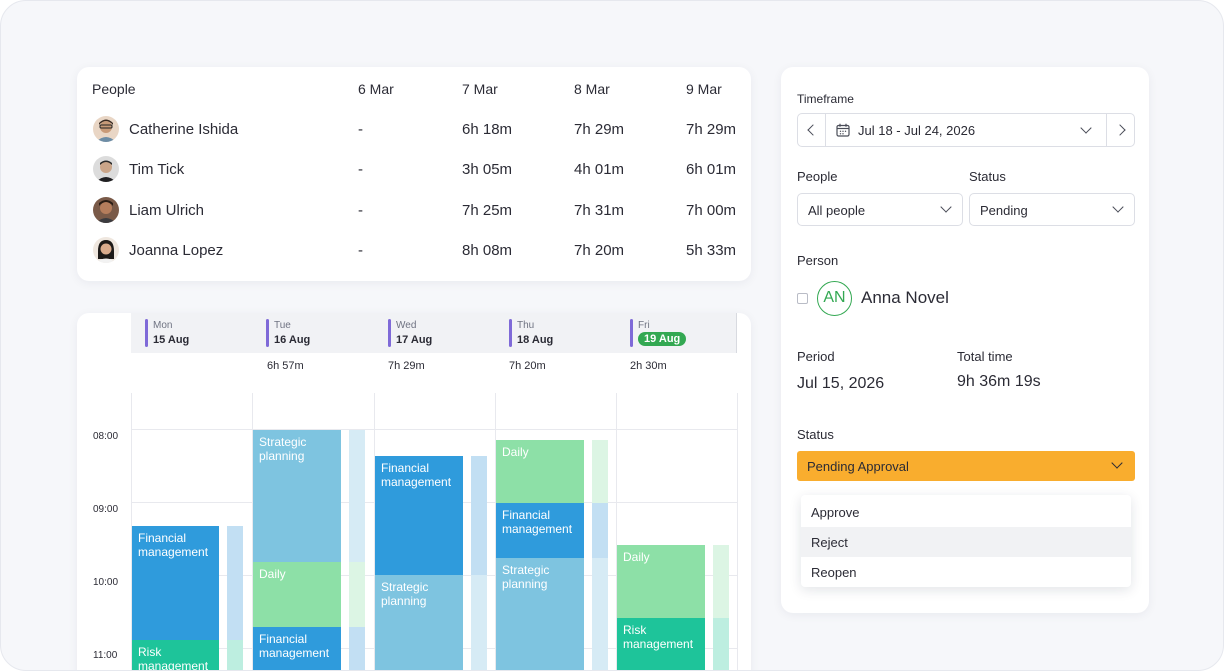 The height and width of the screenshot is (671, 1224). Describe the element at coordinates (966, 542) in the screenshot. I see `menu-item-reject: Reject` at that location.